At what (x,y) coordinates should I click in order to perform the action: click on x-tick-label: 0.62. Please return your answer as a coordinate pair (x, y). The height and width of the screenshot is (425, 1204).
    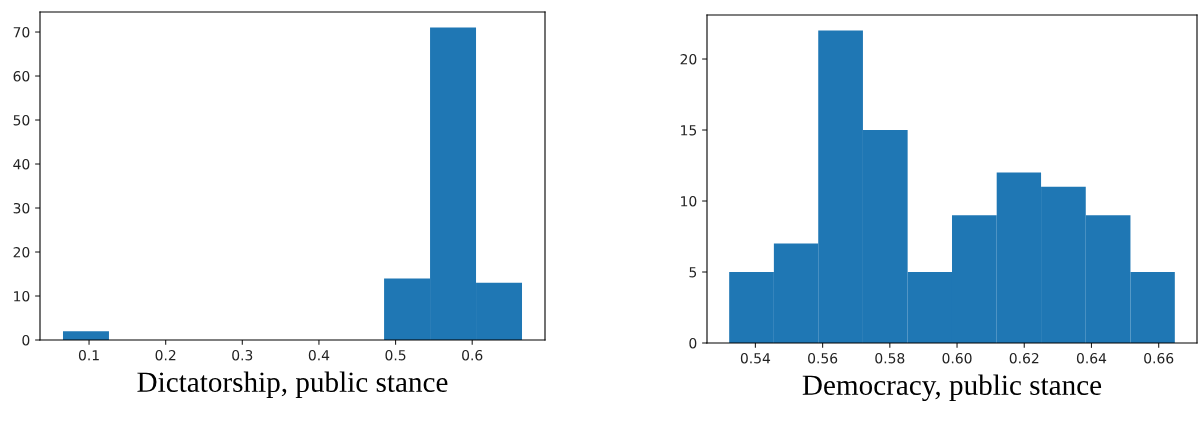
    Looking at the image, I should click on (1024, 358).